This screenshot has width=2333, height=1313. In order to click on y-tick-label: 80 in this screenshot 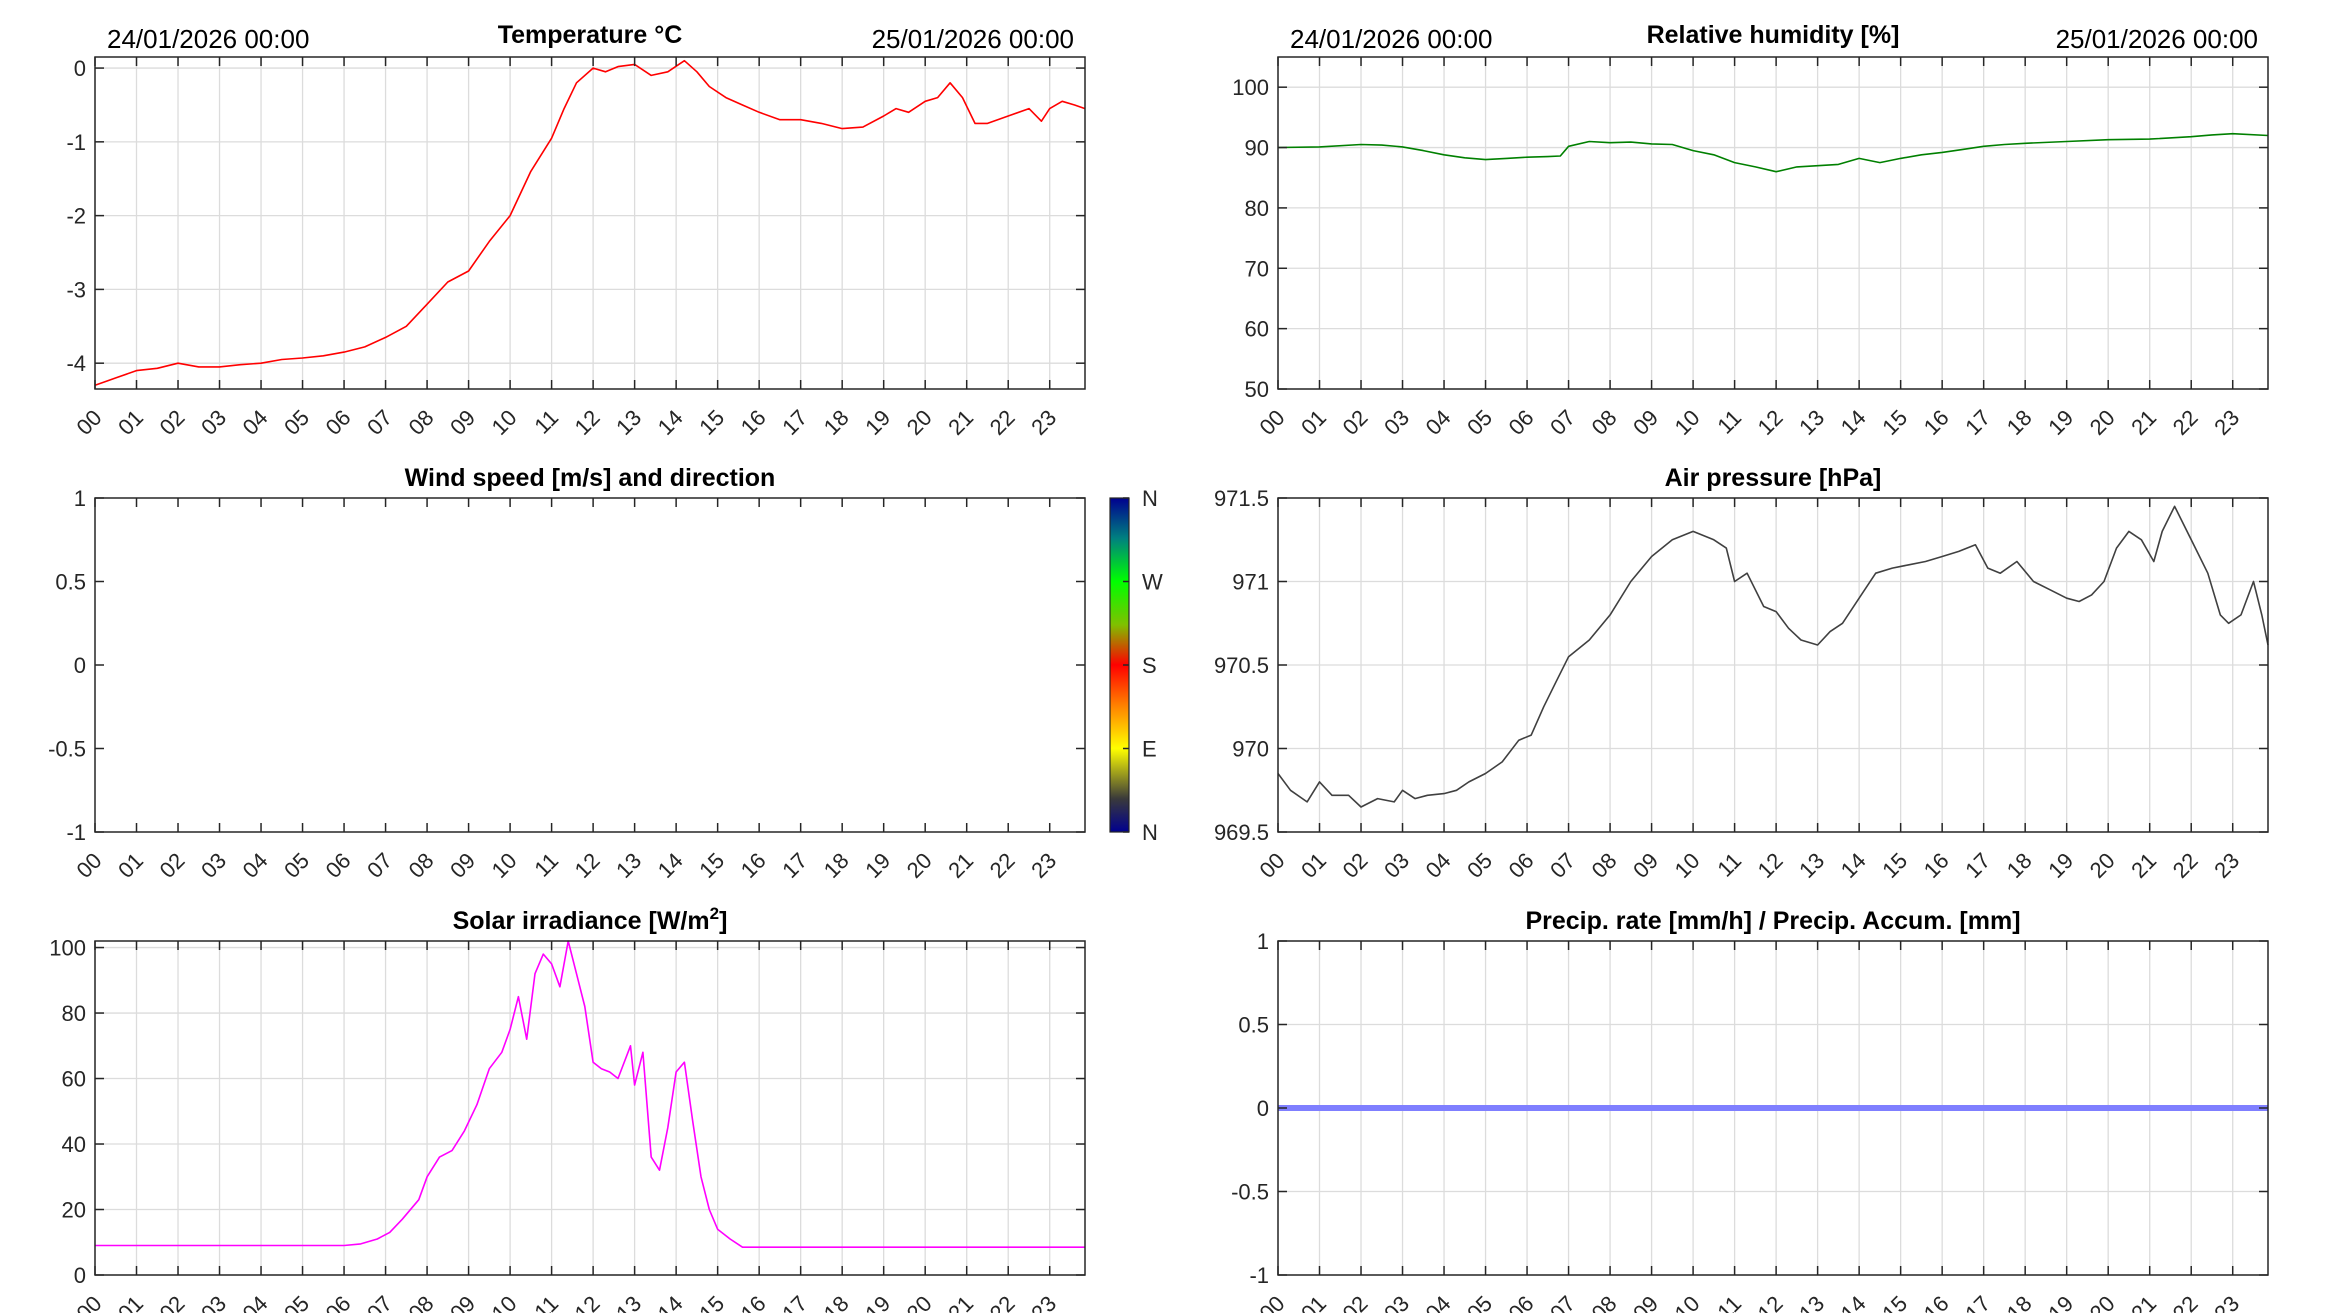, I will do `click(1257, 208)`.